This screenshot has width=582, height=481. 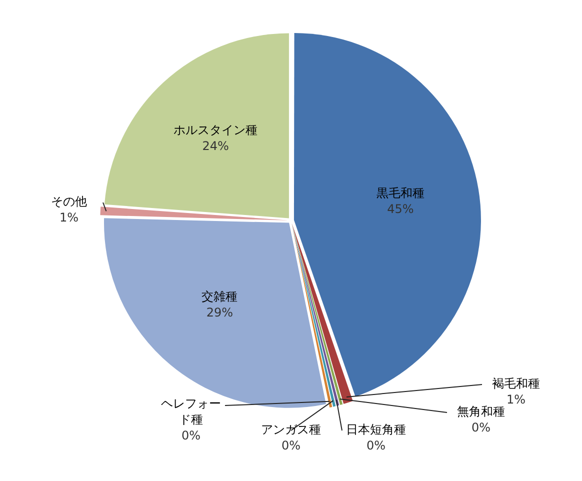 What do you see at coordinates (376, 429) in the screenshot?
I see `slice-label: 日本短角種` at bounding box center [376, 429].